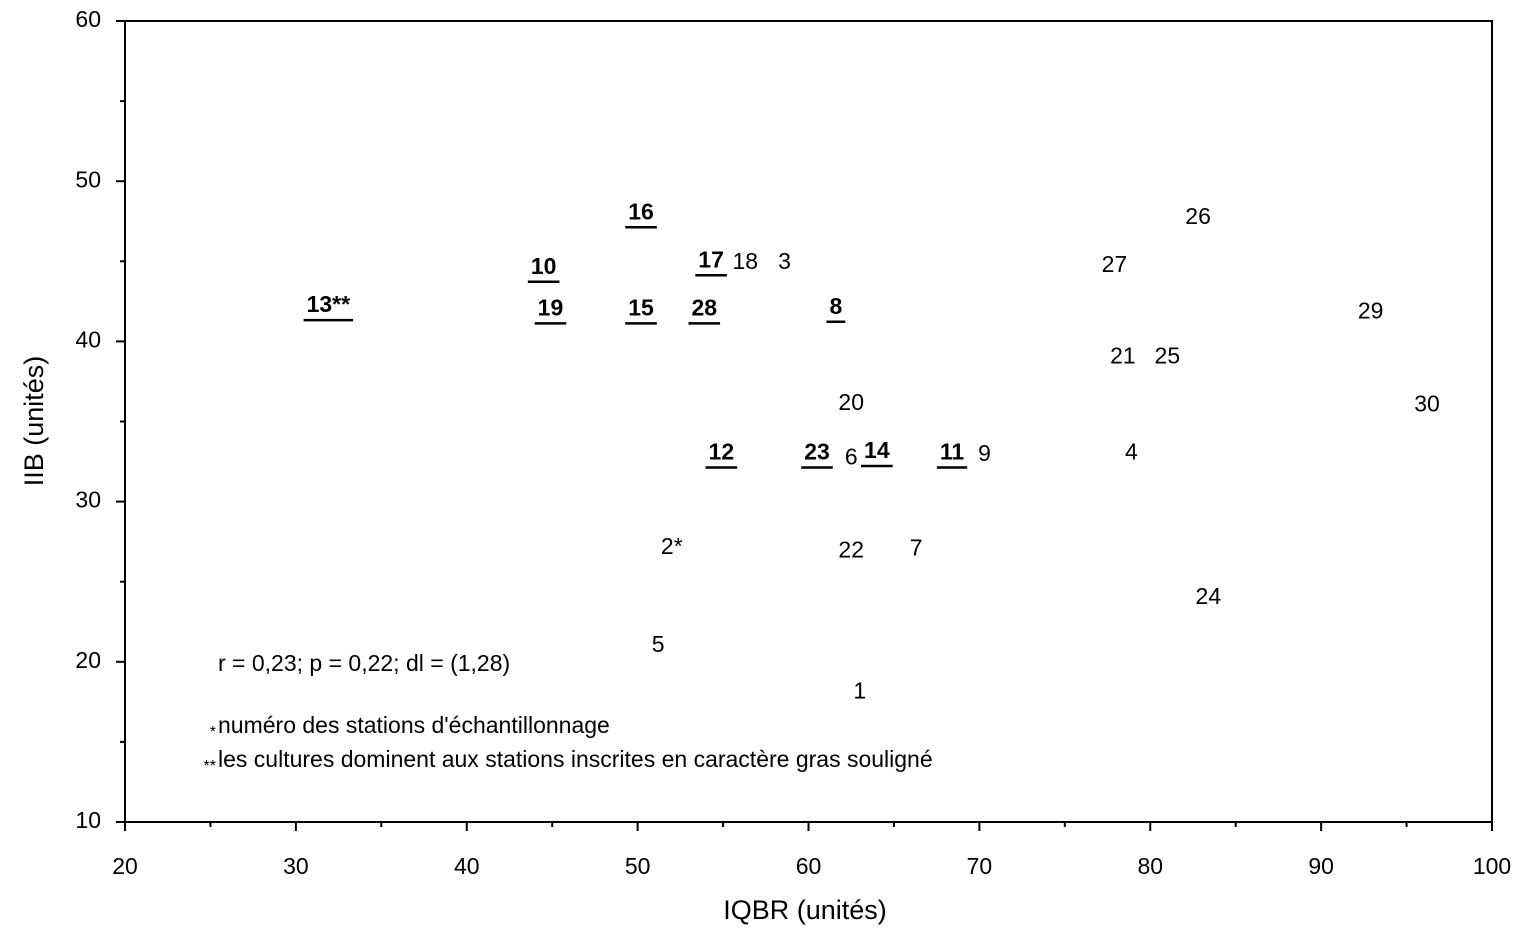 This screenshot has width=1522, height=933. What do you see at coordinates (364, 663) in the screenshot?
I see `annotation: r = 0,23; p = 0,22; dl = (1,28)` at bounding box center [364, 663].